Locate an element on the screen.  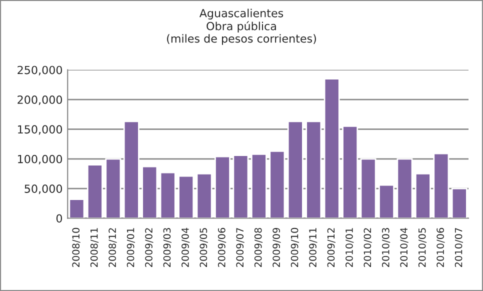
y-tick-label: 150,000 is located at coordinates (40, 130).